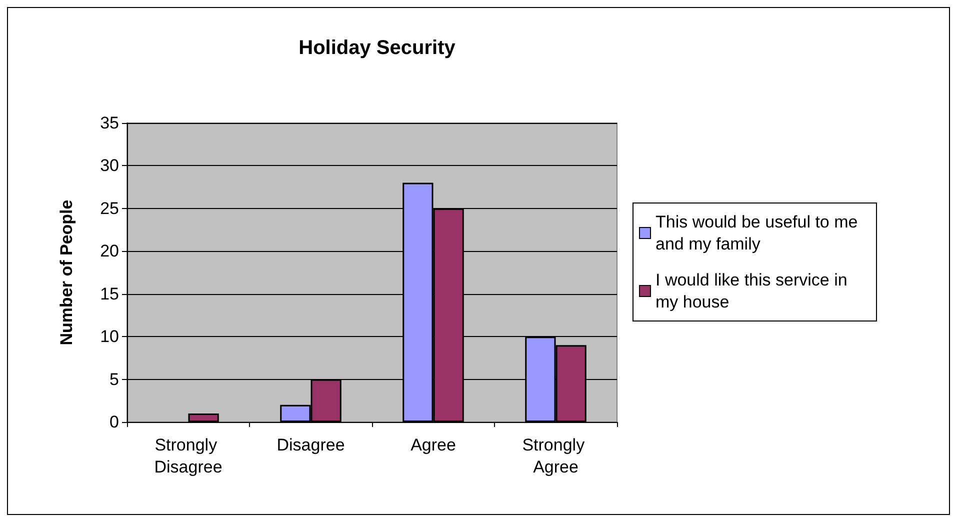  I want to click on legend-label: I would like this service in my house, so click(754, 291).